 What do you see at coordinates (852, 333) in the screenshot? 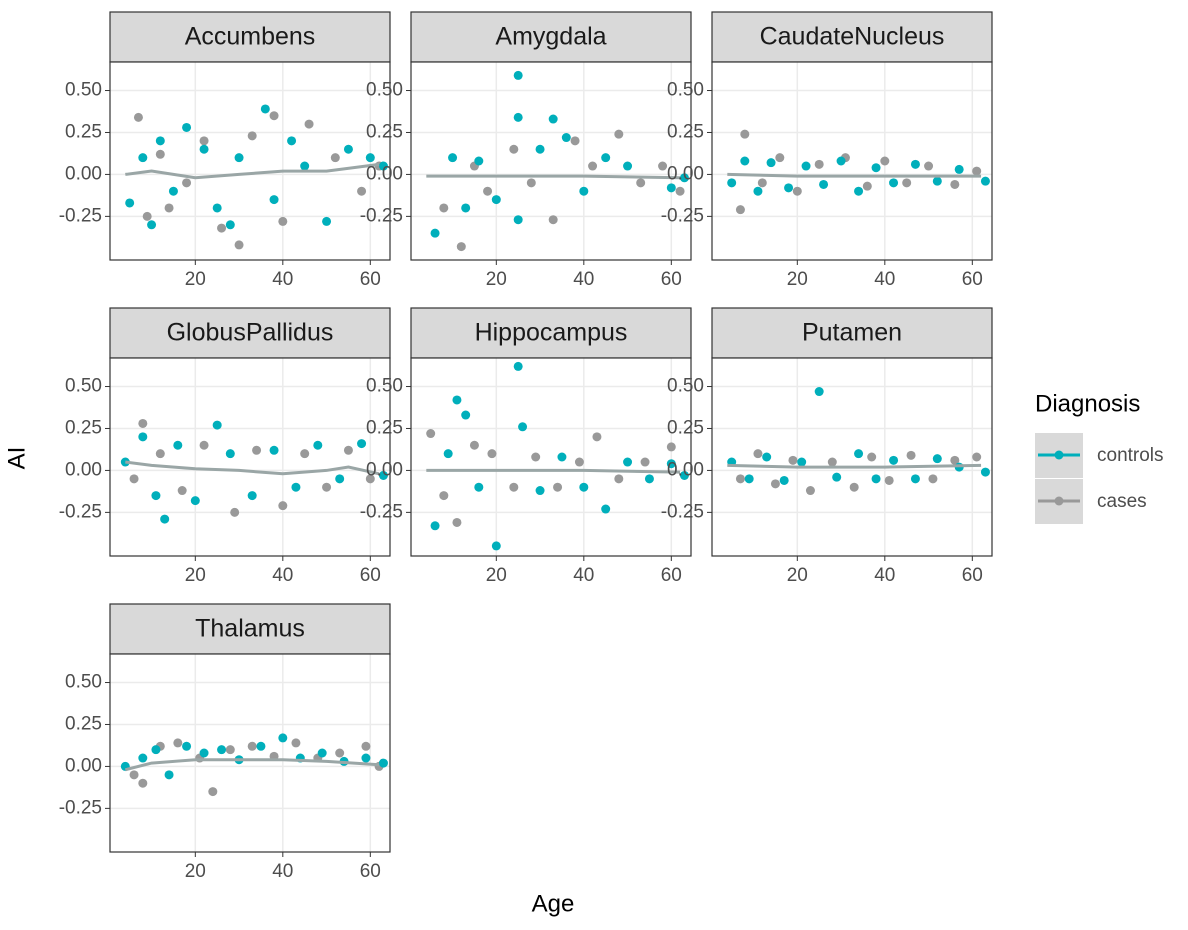
I see `strip-title: Putamen` at bounding box center [852, 333].